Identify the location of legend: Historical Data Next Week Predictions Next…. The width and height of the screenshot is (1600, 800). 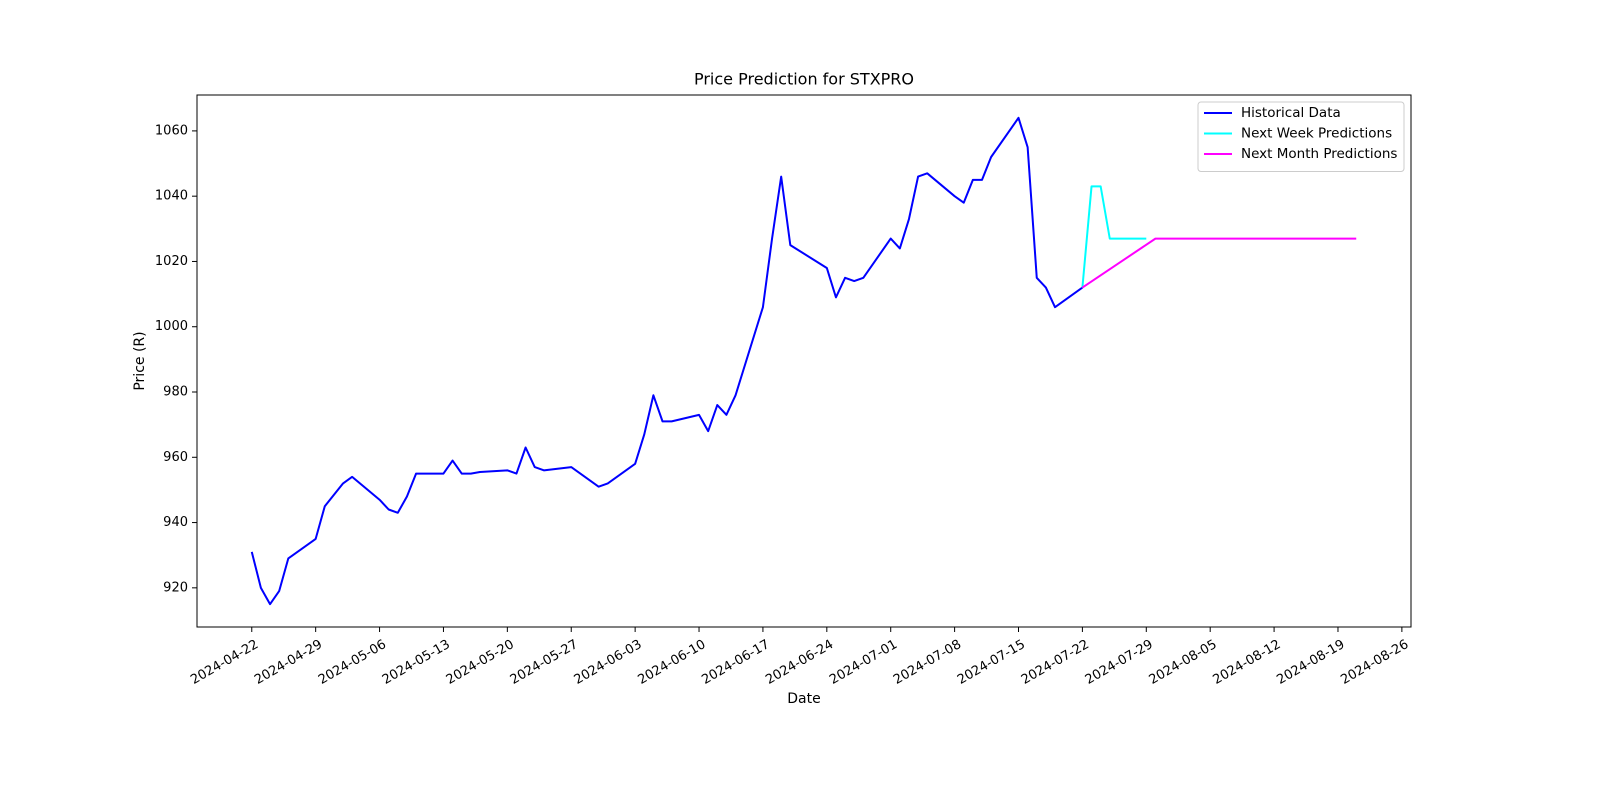
(1301, 136).